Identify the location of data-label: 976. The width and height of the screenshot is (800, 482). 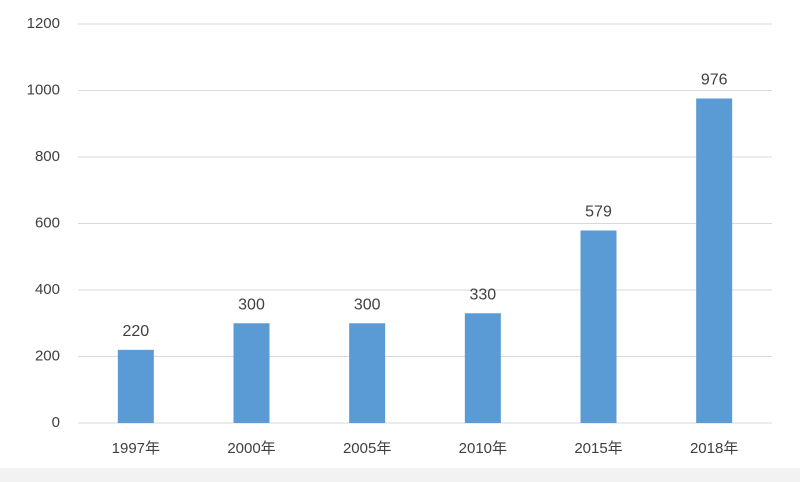
(714, 80).